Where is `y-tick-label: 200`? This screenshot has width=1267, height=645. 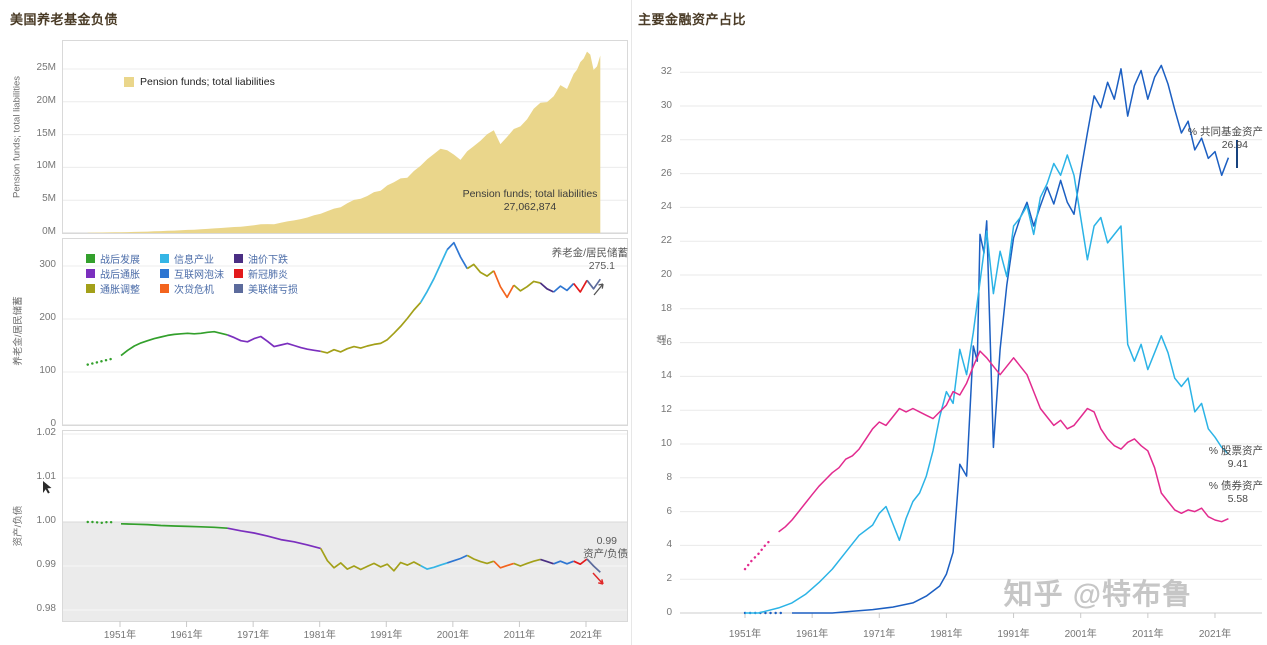 y-tick-label: 200 is located at coordinates (47, 317).